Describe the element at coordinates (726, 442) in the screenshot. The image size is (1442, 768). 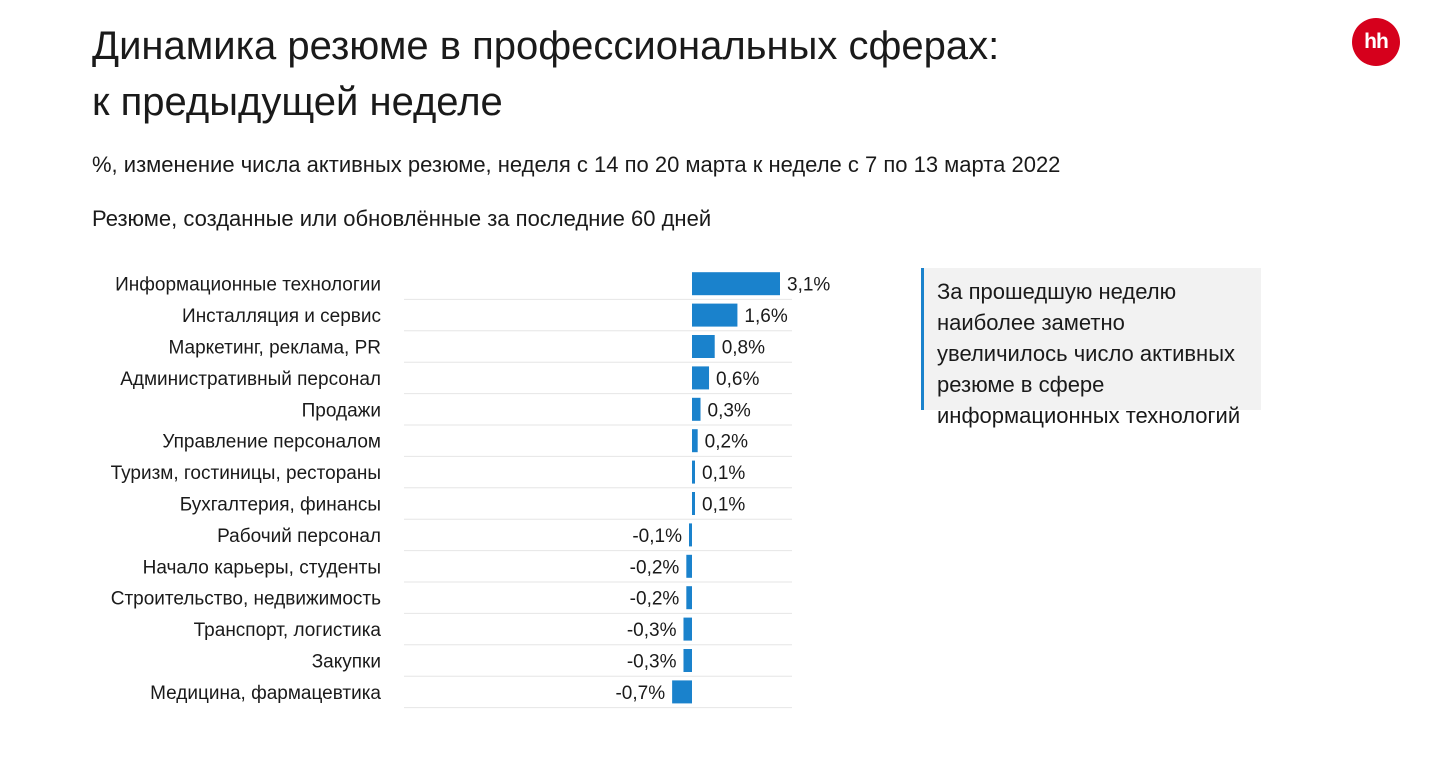
I see `value-label: 0,2%` at that location.